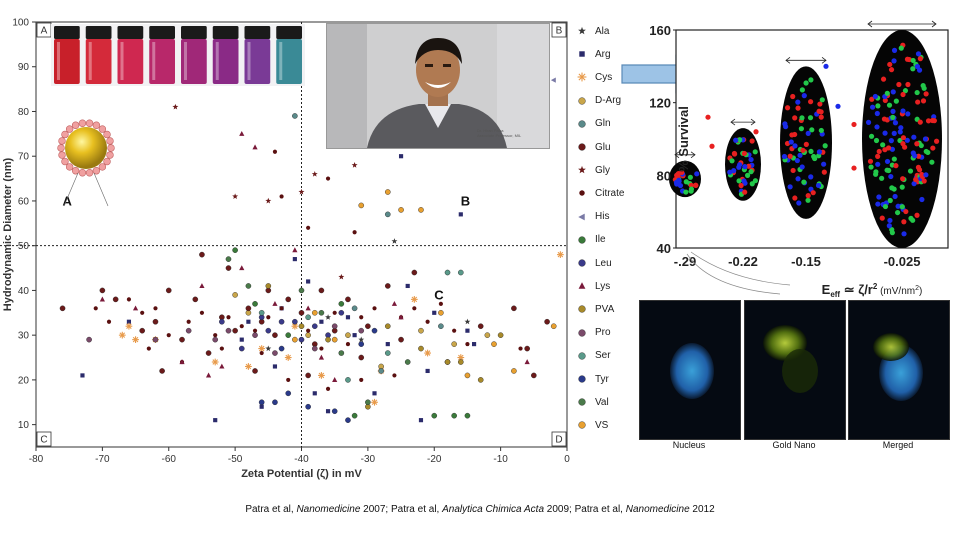 This screenshot has width=960, height=540. What do you see at coordinates (351, 333) in the screenshot?
I see `series-ile` at bounding box center [351, 333].